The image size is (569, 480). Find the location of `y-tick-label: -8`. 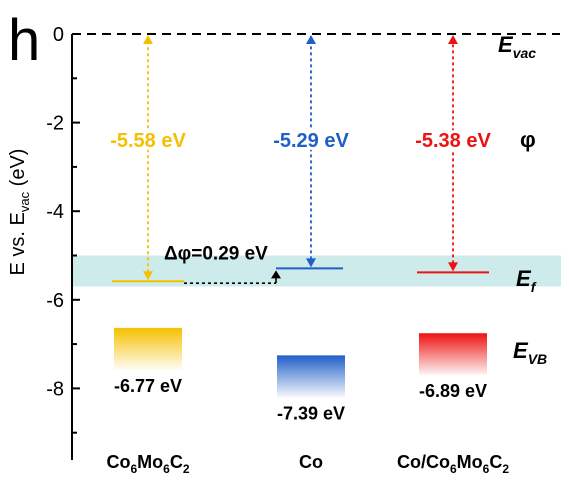

y-tick-label: -8 is located at coordinates (55, 389).